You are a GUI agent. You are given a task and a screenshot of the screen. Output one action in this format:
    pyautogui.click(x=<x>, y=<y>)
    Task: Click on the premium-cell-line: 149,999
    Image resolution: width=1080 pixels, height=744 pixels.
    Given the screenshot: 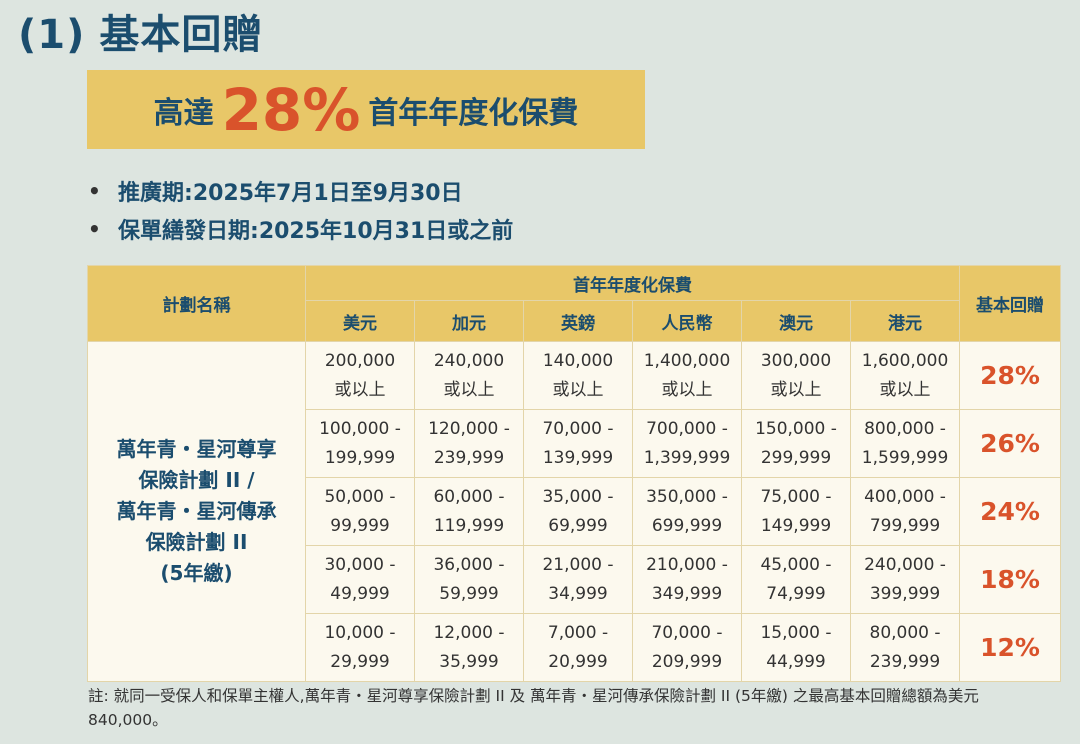 What is the action you would take?
    pyautogui.click(x=796, y=525)
    